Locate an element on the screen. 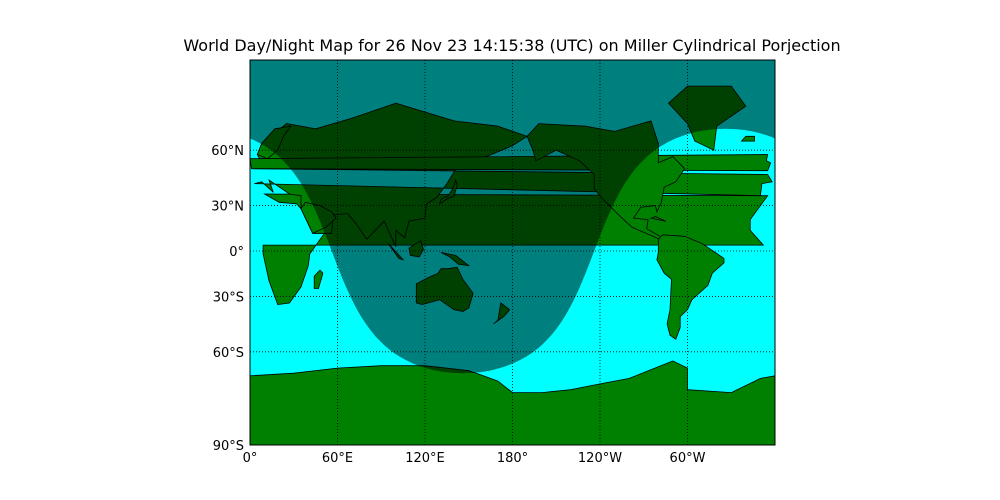  greenland-land is located at coordinates (182, 118).